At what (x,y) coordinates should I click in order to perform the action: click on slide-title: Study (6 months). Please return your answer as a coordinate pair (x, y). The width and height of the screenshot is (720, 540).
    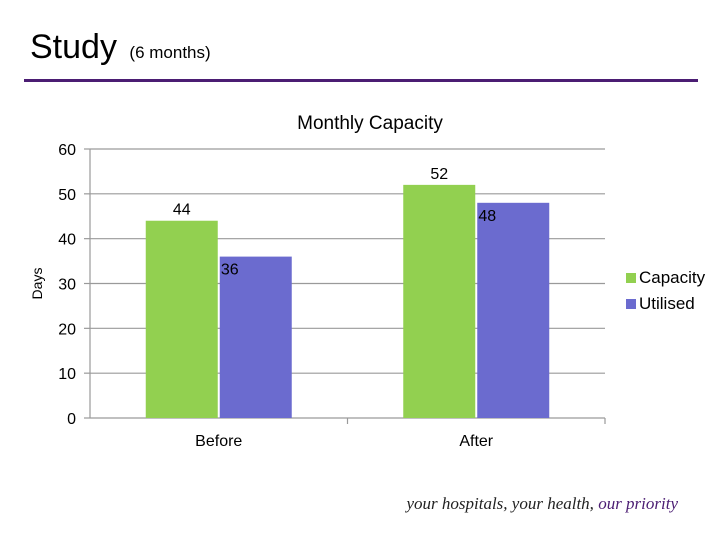
    Looking at the image, I should click on (120, 47).